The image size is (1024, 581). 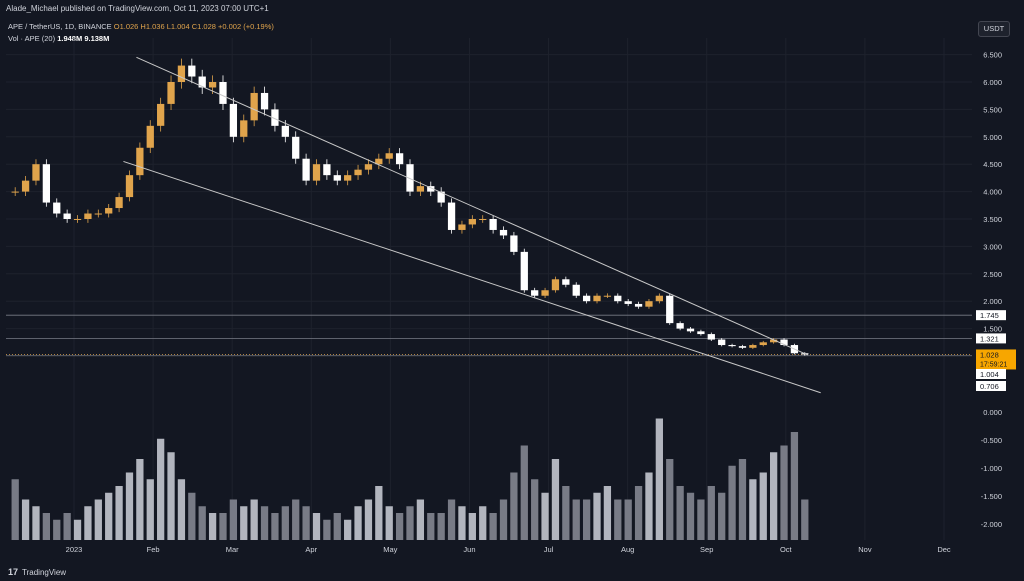 I want to click on x-axis-tick-label: Feb, so click(x=153, y=549).